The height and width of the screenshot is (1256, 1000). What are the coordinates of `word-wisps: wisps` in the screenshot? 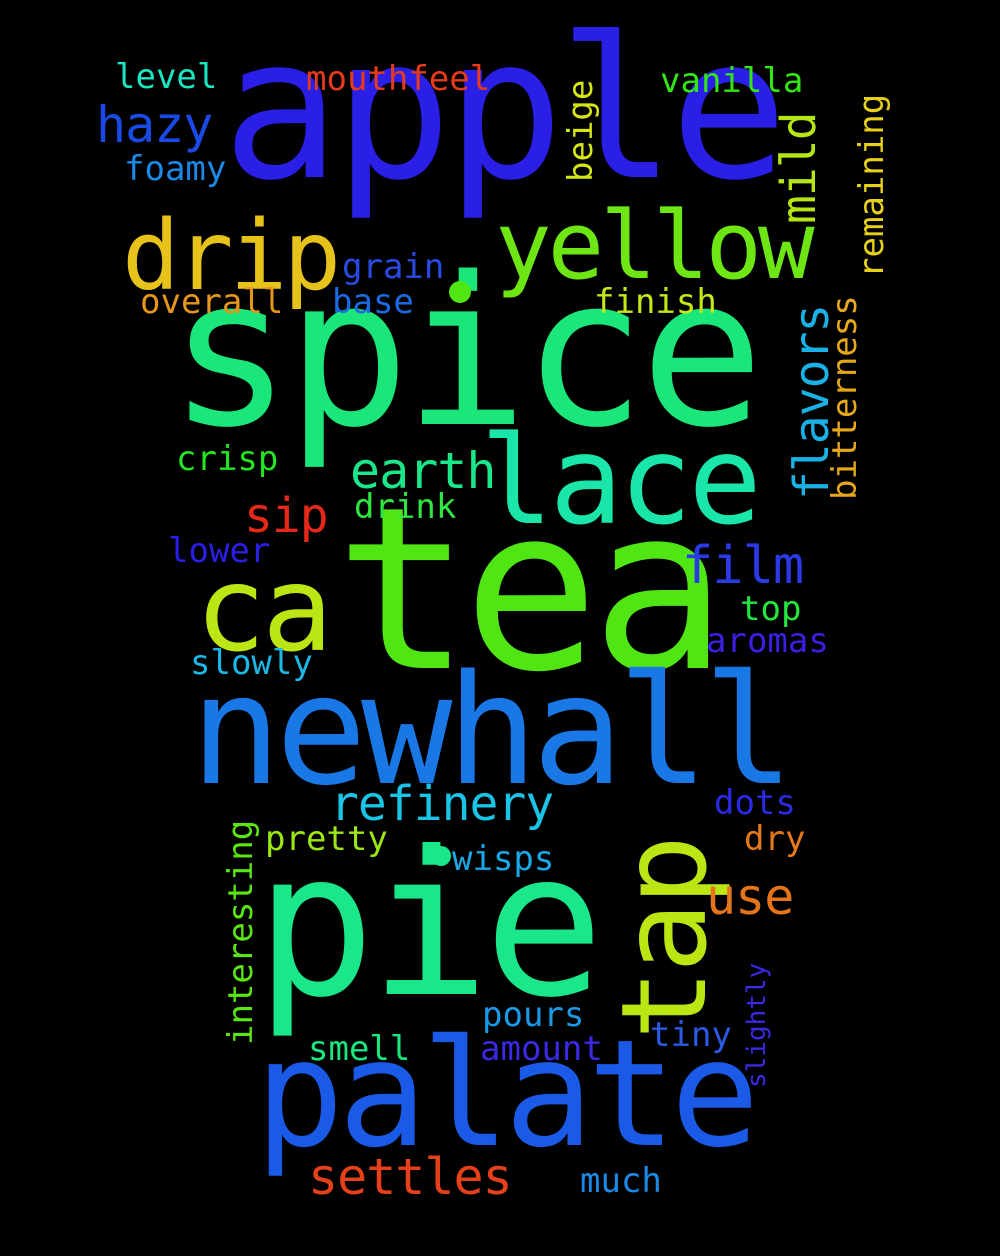 It's located at (503, 859).